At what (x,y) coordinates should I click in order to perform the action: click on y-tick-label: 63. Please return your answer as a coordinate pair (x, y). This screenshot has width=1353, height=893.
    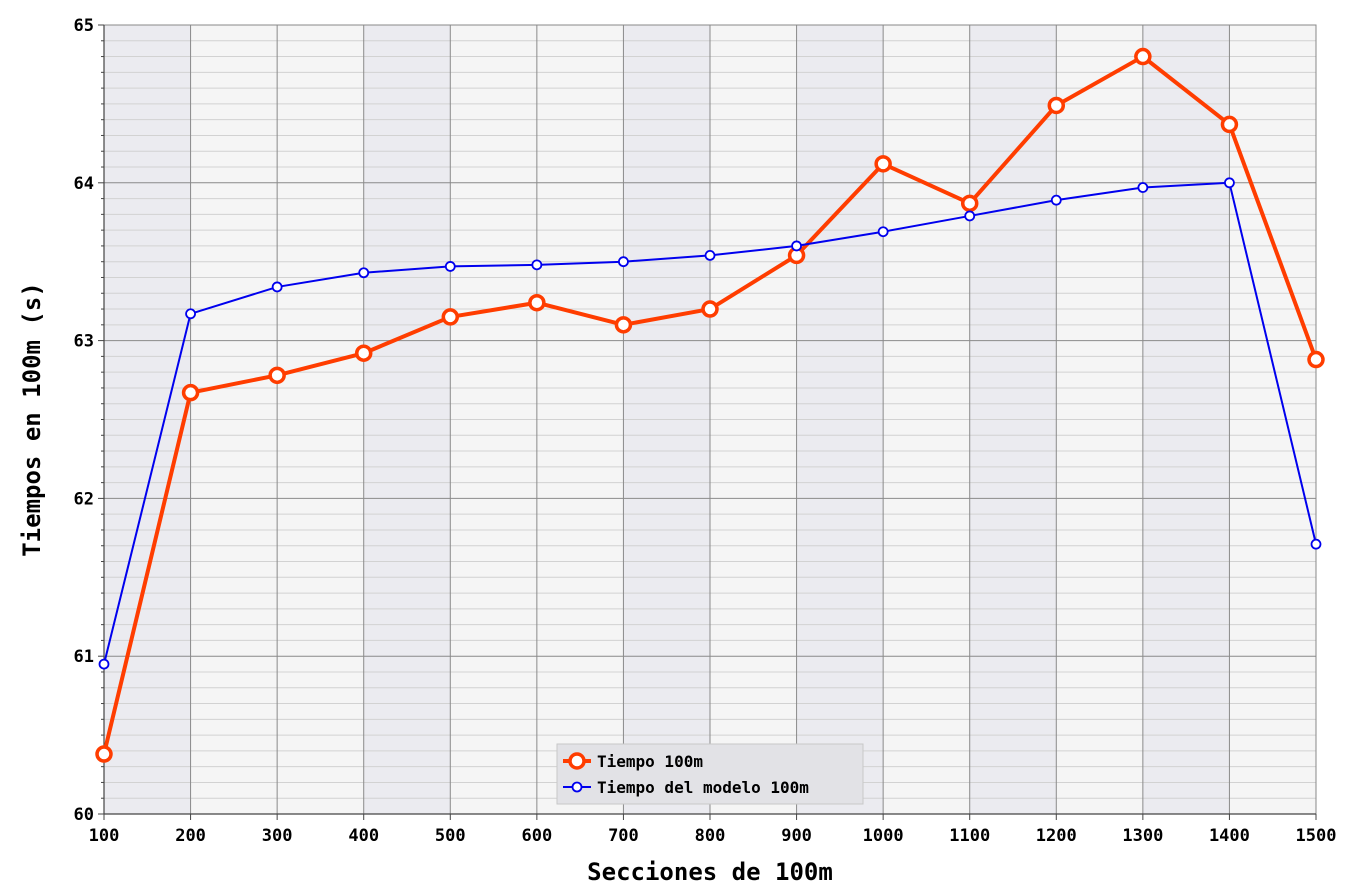
    Looking at the image, I should click on (84, 342).